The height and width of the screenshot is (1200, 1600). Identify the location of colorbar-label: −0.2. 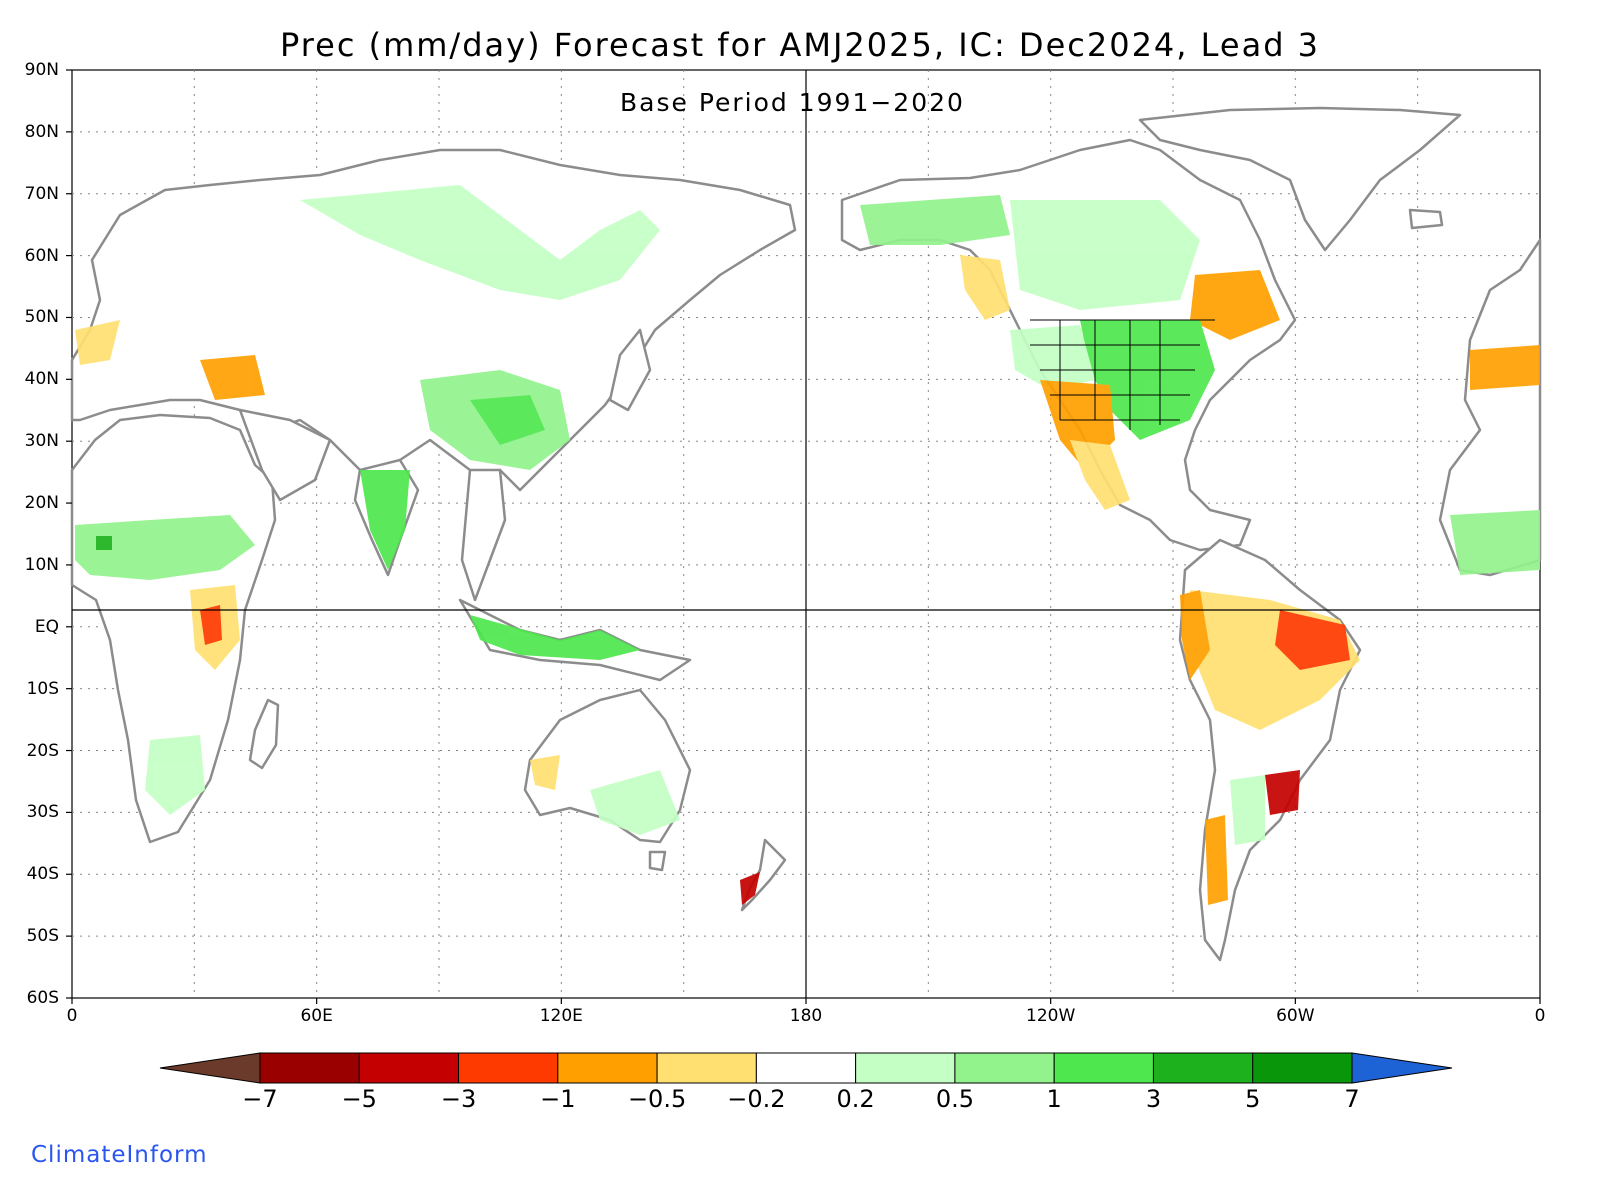
(756, 1099).